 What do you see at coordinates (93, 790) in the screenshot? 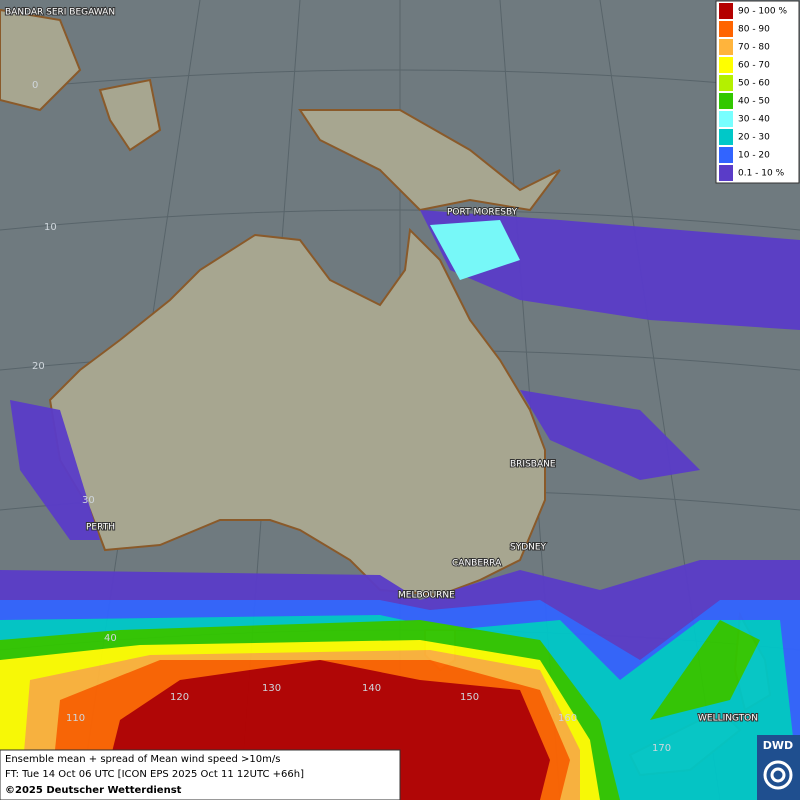
I see `caption-line: ©2025 Deutscher Wetterdienst` at bounding box center [93, 790].